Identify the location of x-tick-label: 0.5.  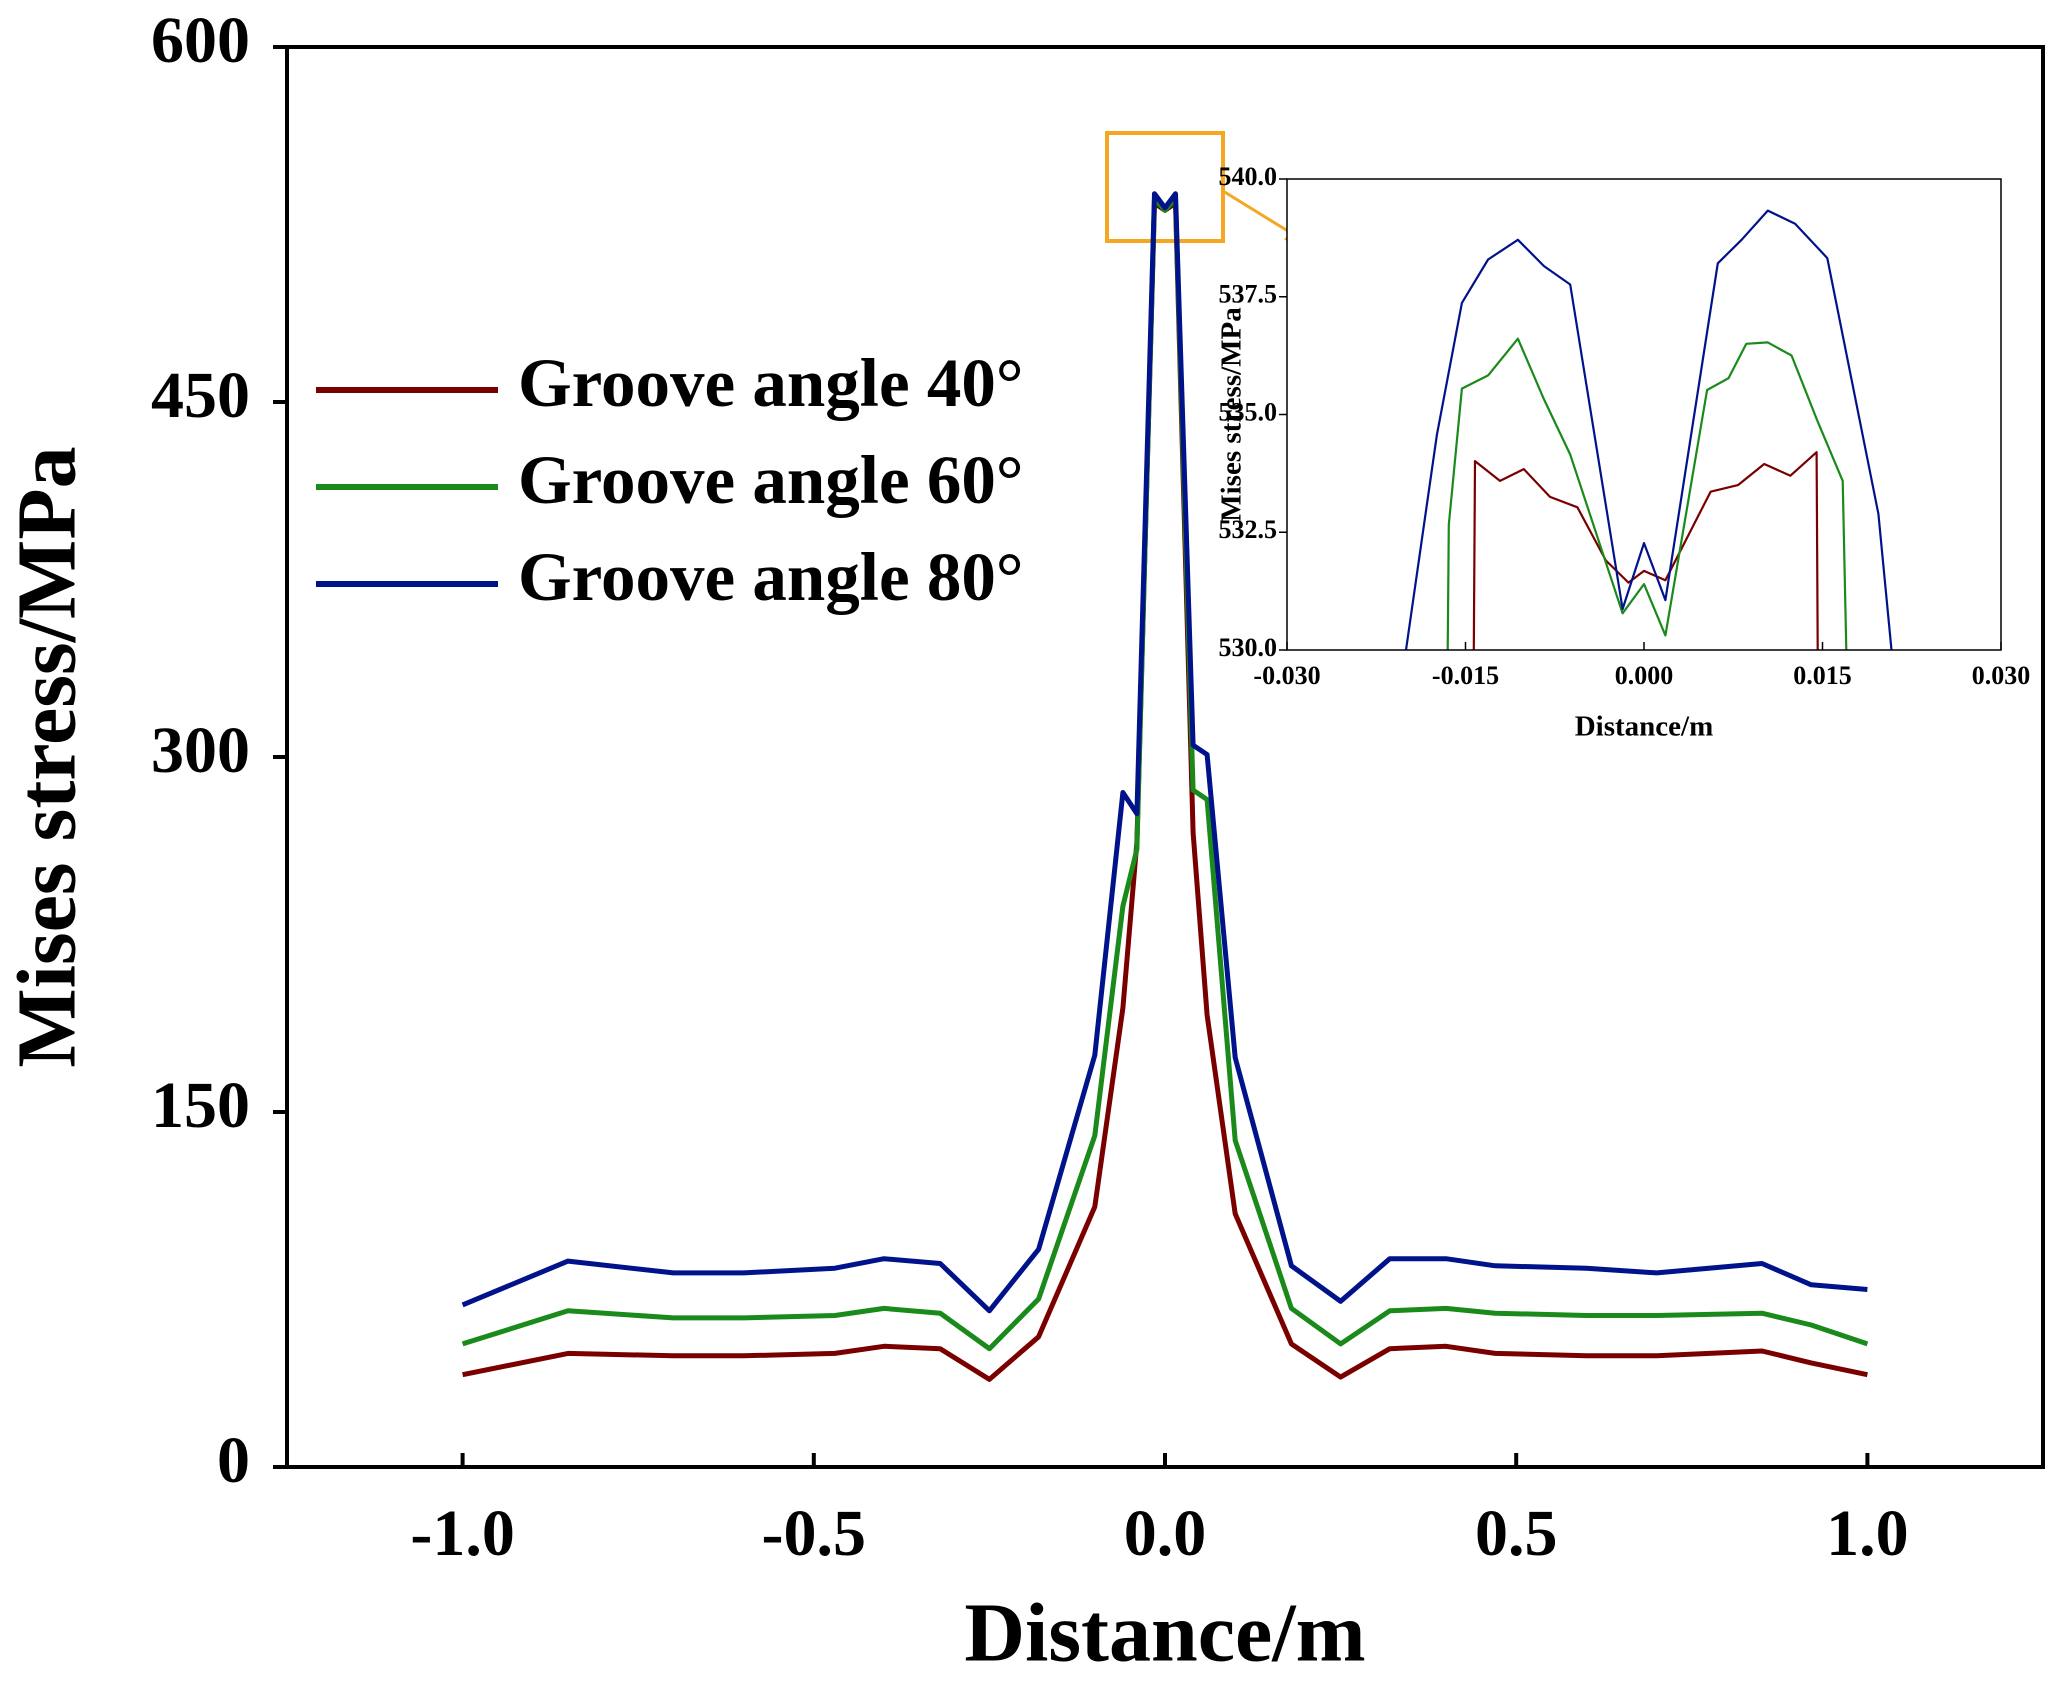
(1516, 1533).